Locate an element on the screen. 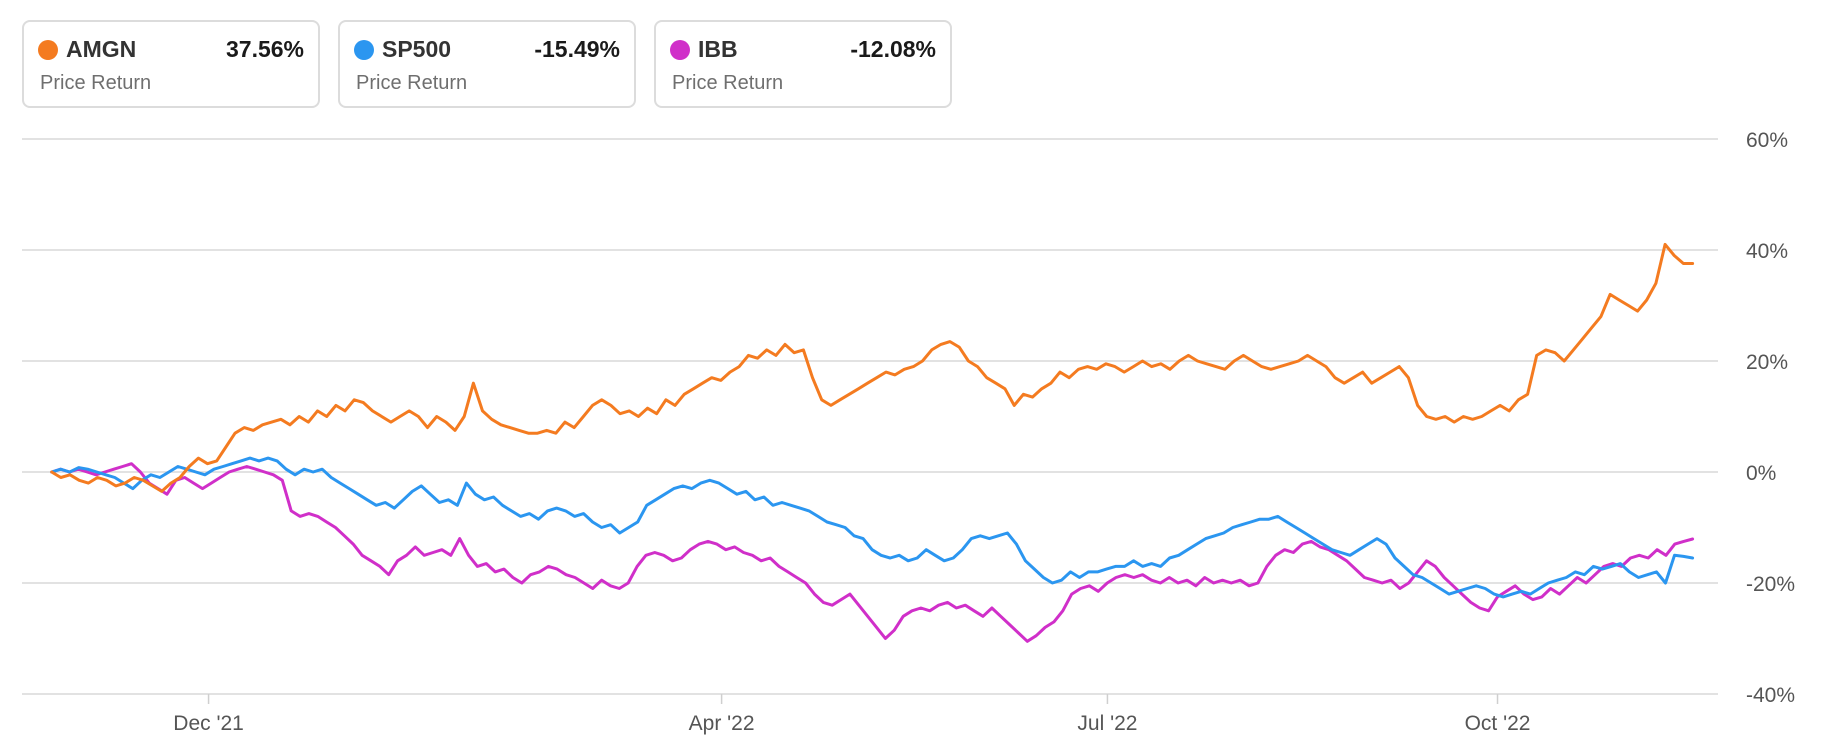 The width and height of the screenshot is (1824, 736). amgn-color-dot is located at coordinates (48, 50).